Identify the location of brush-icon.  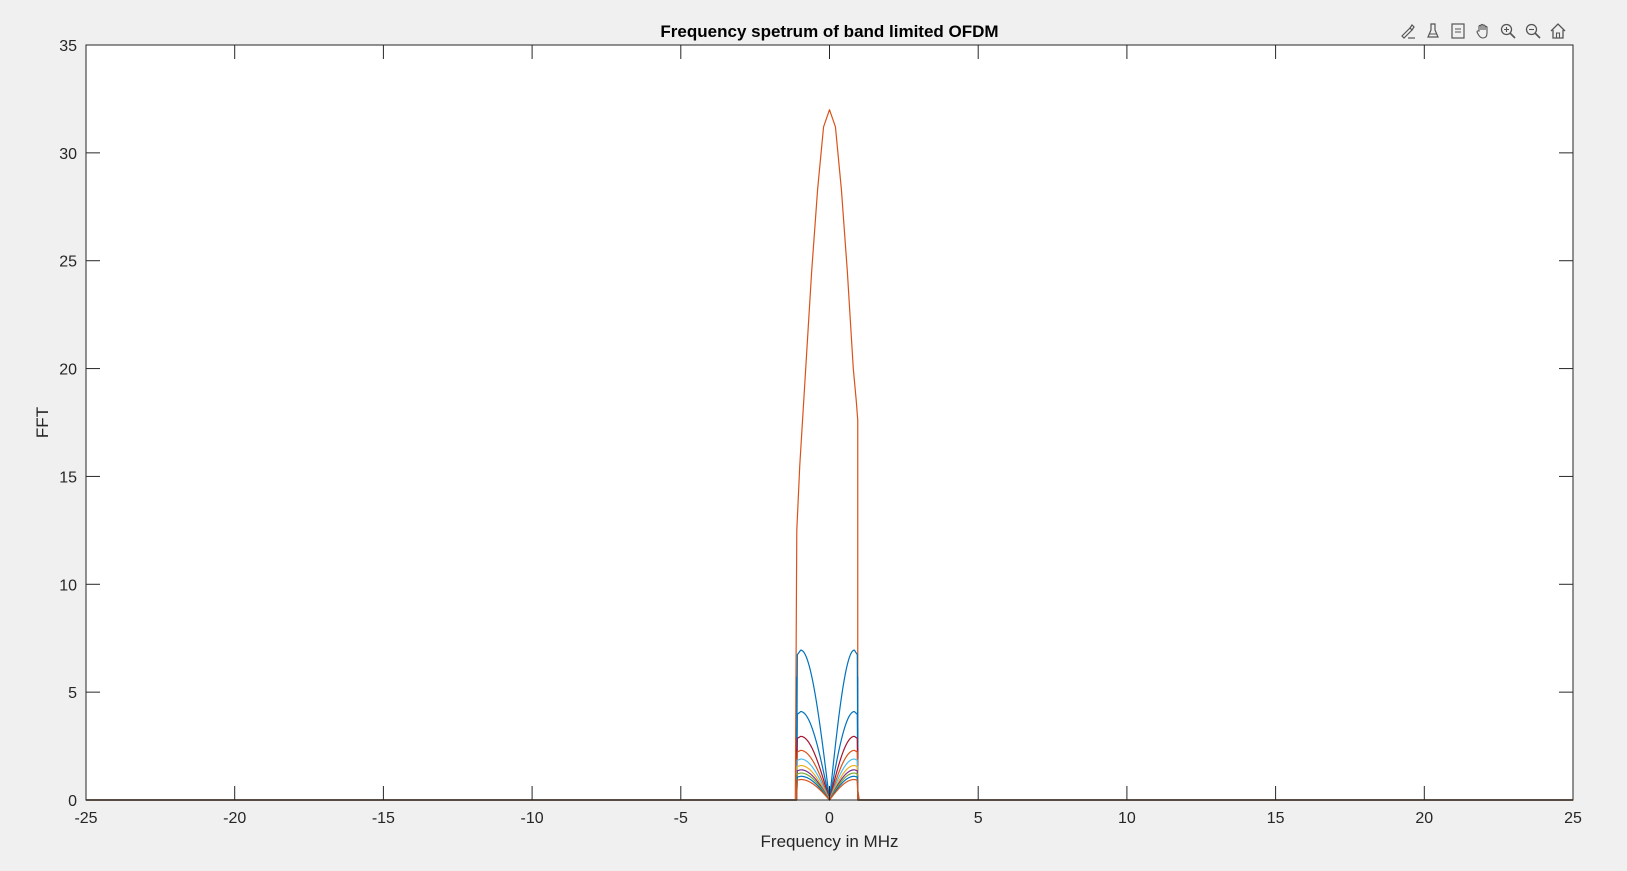
(1407, 31).